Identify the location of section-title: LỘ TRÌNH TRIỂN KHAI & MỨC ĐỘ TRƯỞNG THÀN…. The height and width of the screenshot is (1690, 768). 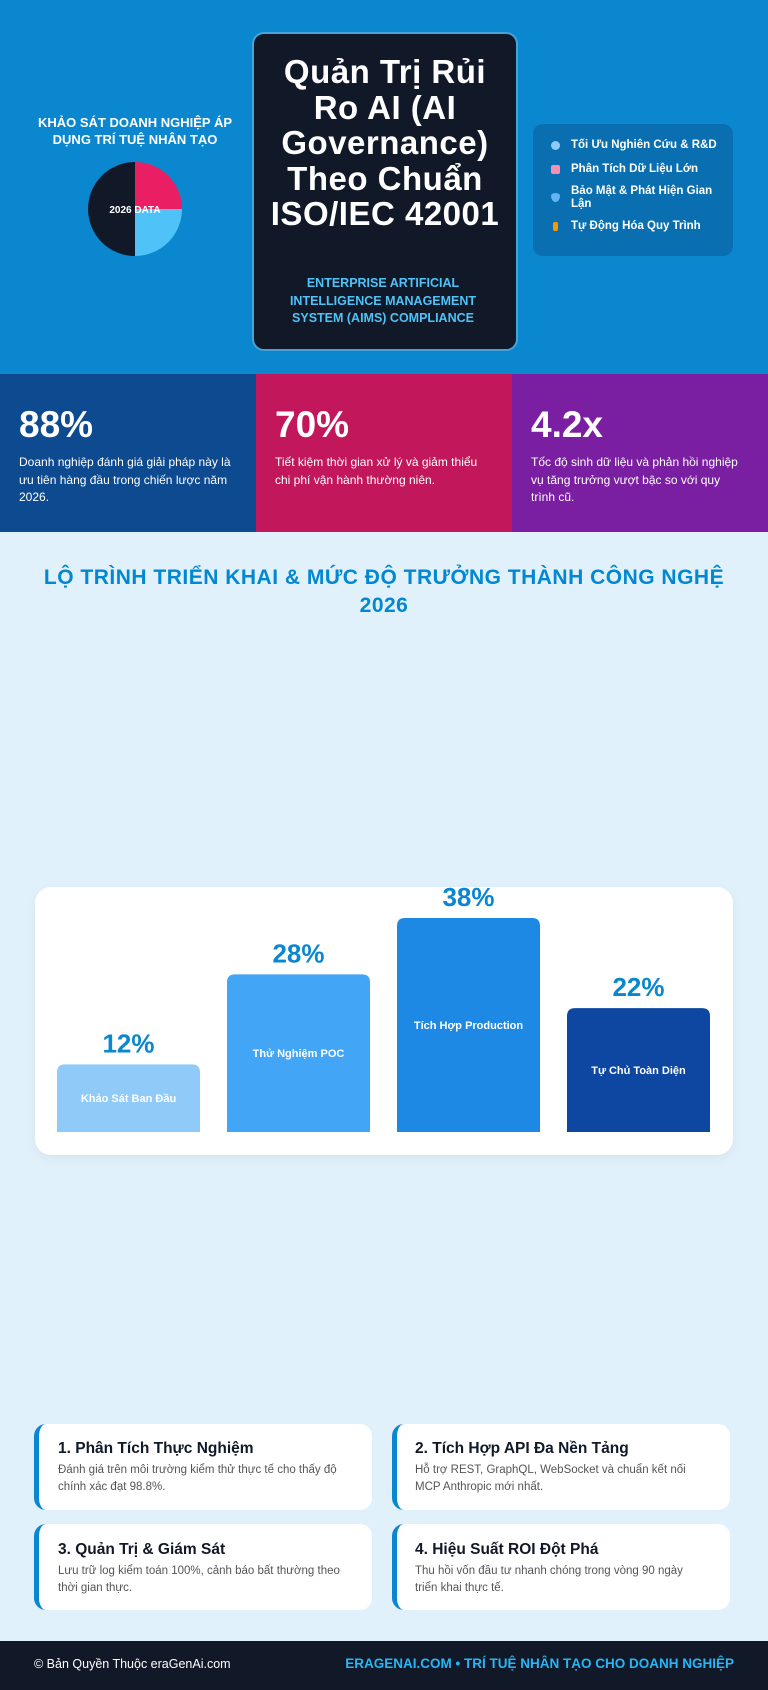
(384, 591).